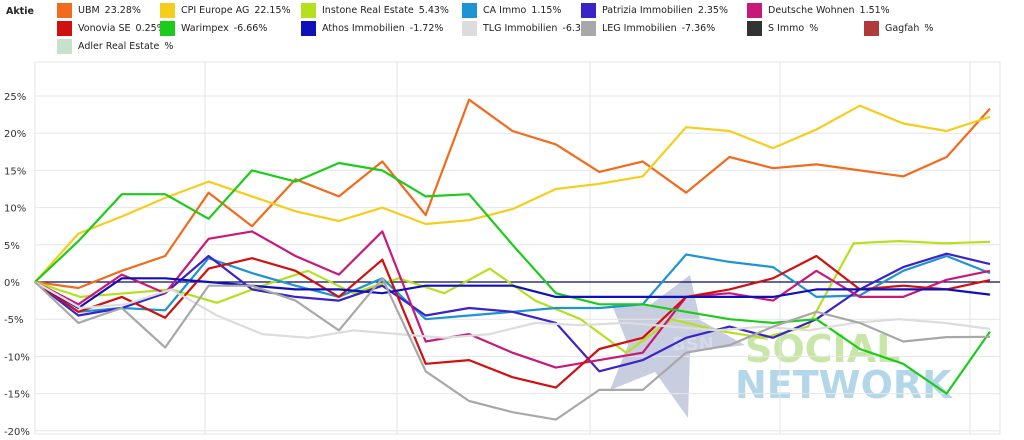 The height and width of the screenshot is (440, 1024). Describe the element at coordinates (122, 10) in the screenshot. I see `legend-value: 23.28%` at that location.